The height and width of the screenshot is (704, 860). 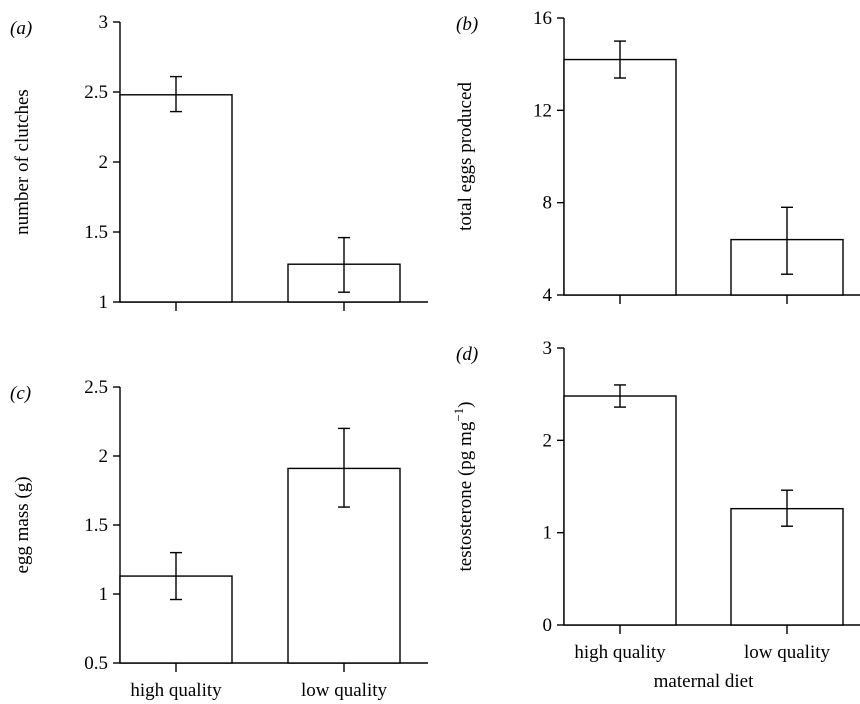 I want to click on y-axis-label-text: total eggs produced, so click(x=465, y=156).